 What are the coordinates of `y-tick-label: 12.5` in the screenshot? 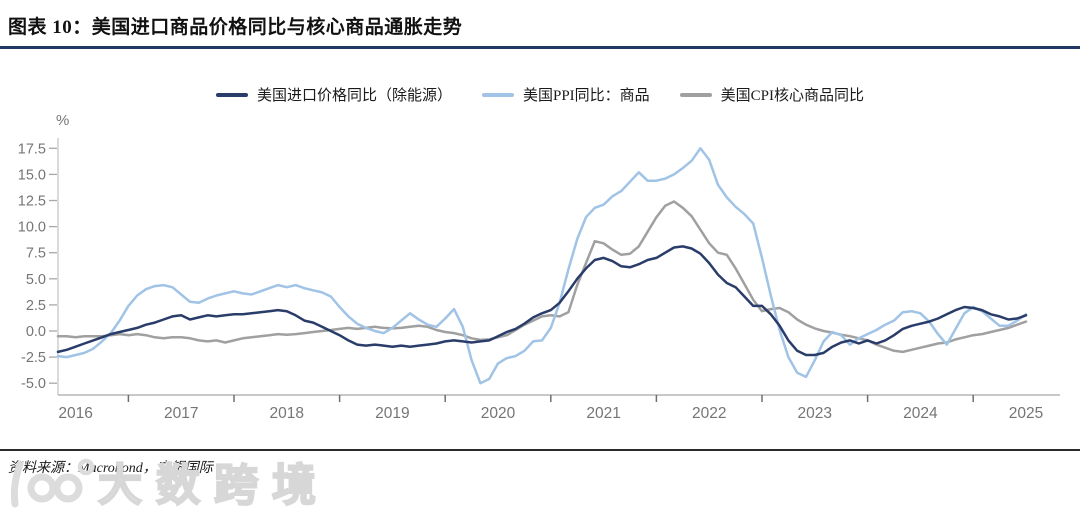 It's located at (32, 202).